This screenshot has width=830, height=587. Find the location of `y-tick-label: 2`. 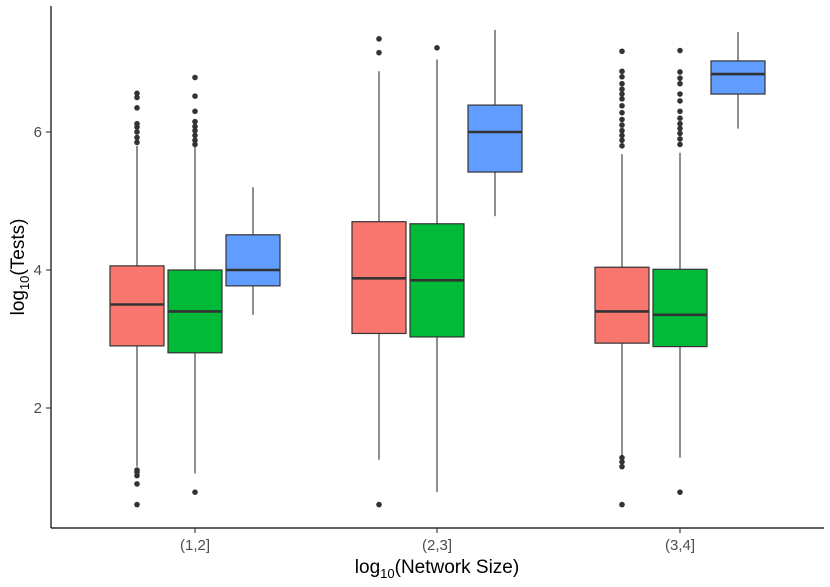

y-tick-label: 2 is located at coordinates (38, 408).